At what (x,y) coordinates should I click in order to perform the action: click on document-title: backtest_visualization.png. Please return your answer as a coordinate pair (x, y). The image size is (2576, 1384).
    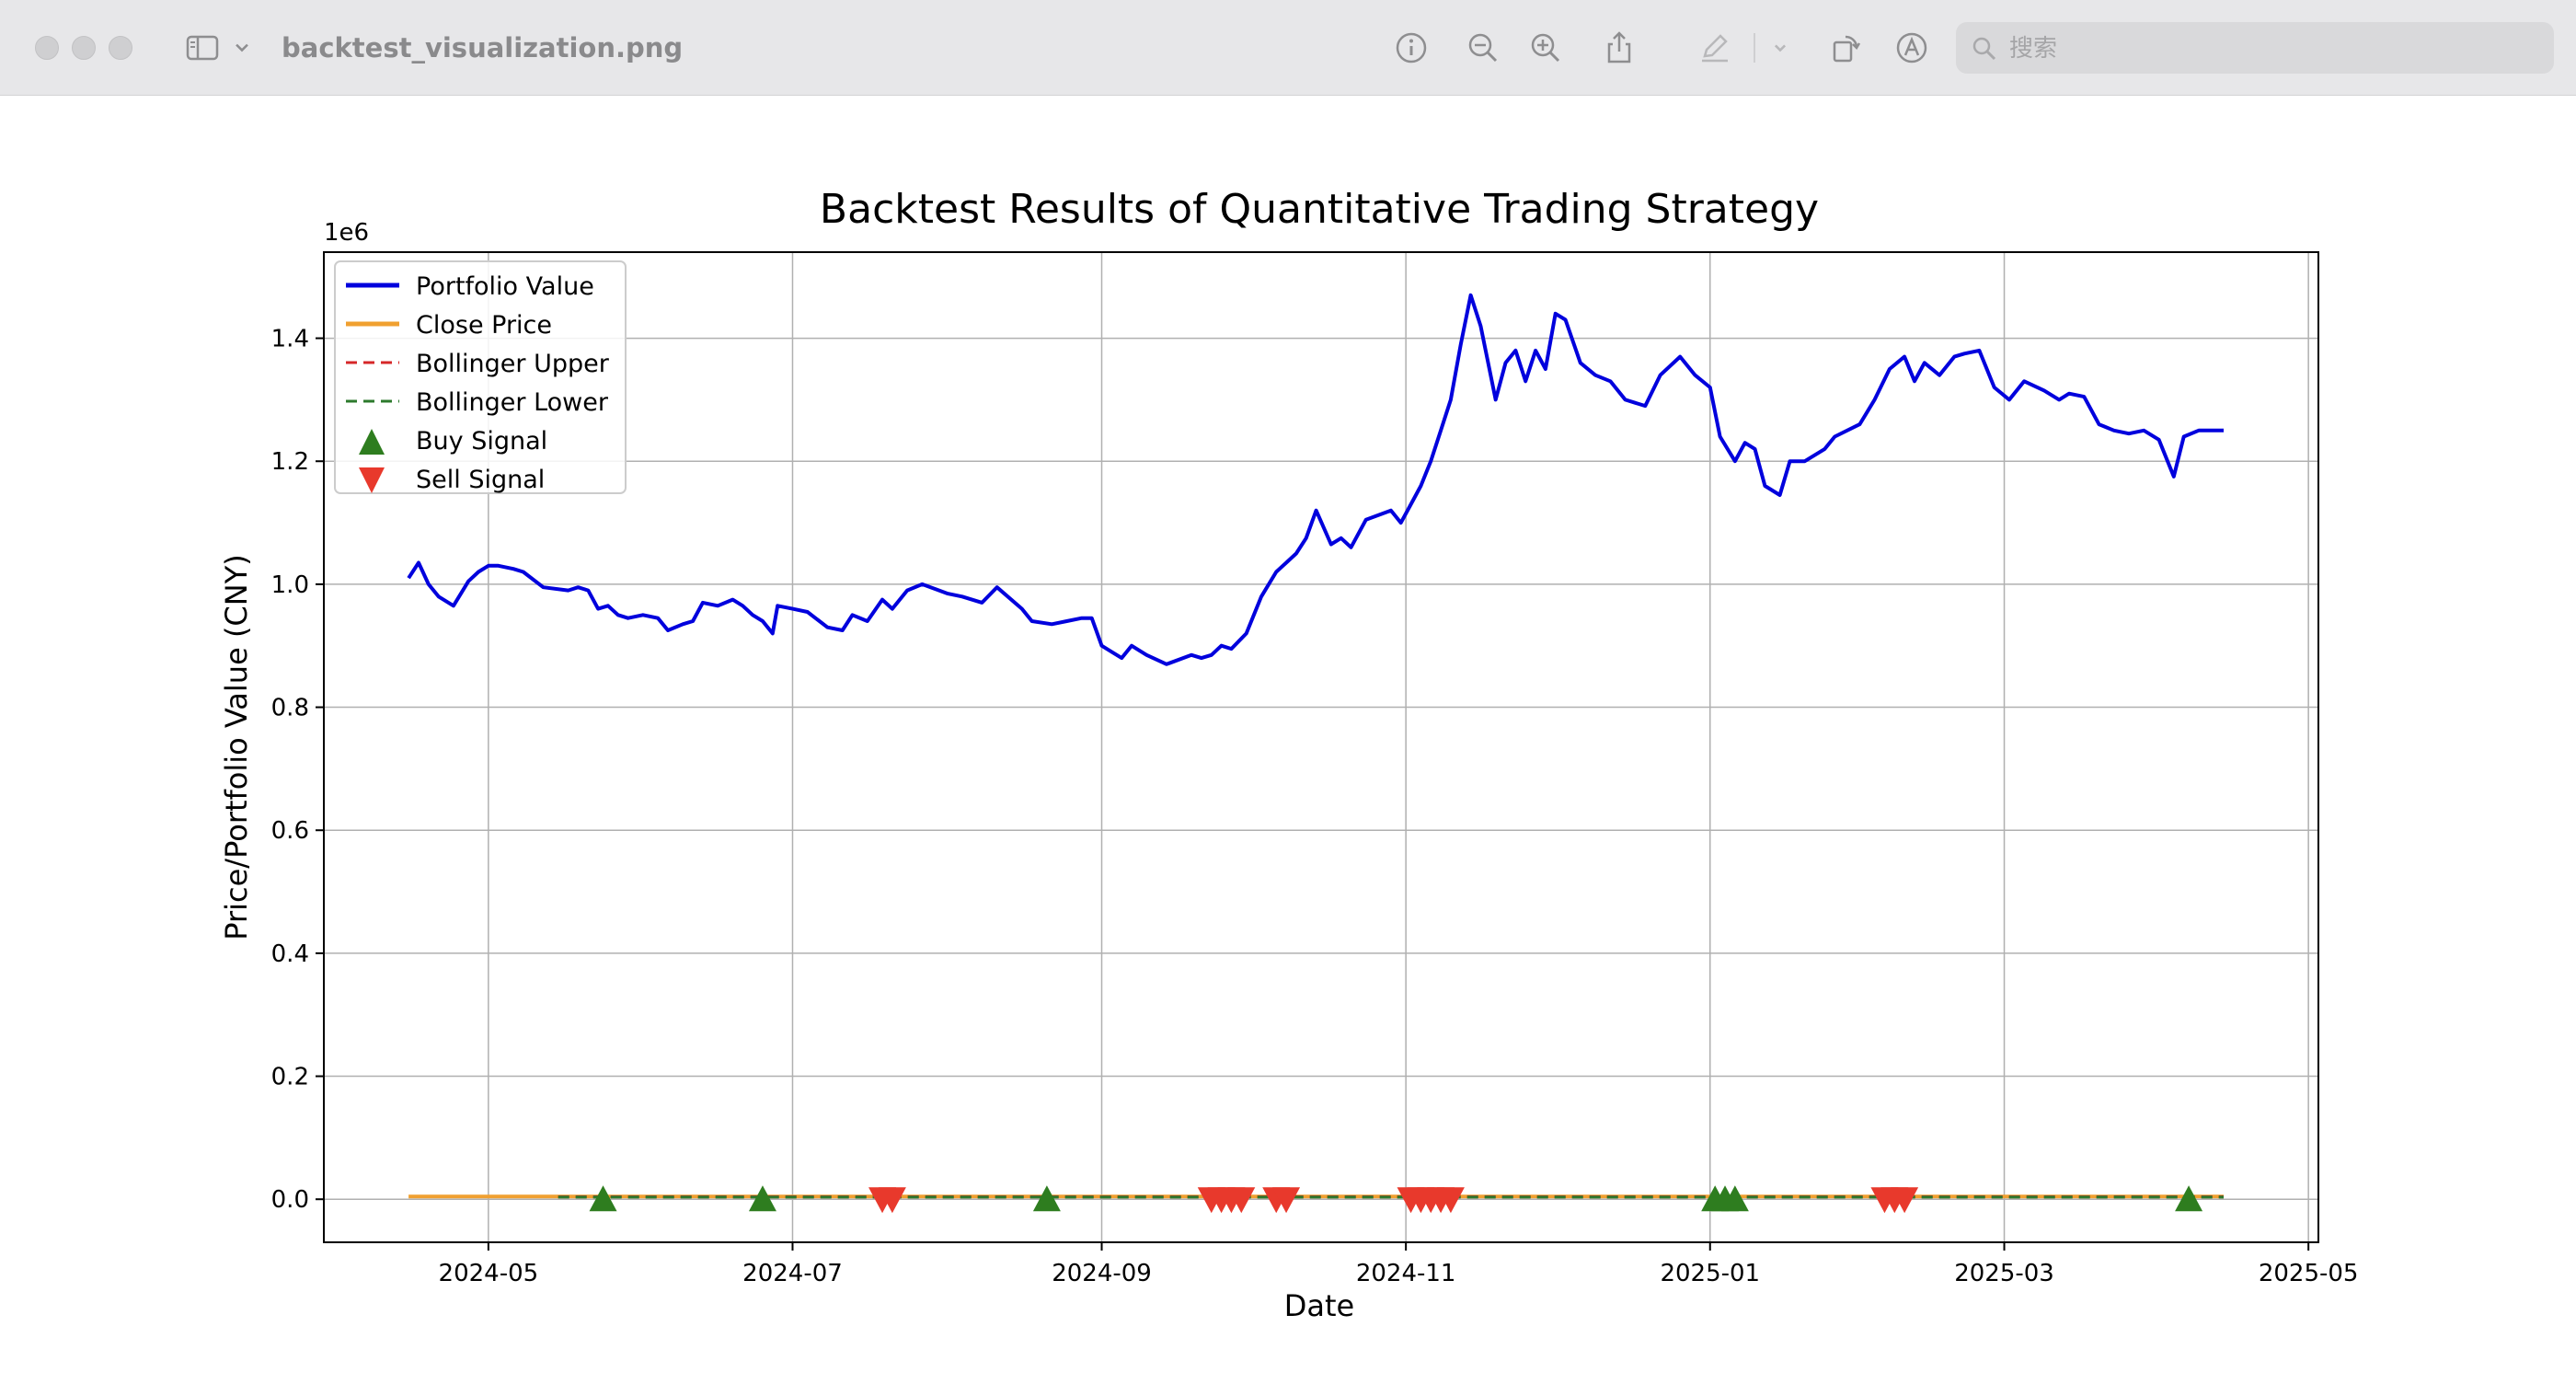
    Looking at the image, I should click on (483, 47).